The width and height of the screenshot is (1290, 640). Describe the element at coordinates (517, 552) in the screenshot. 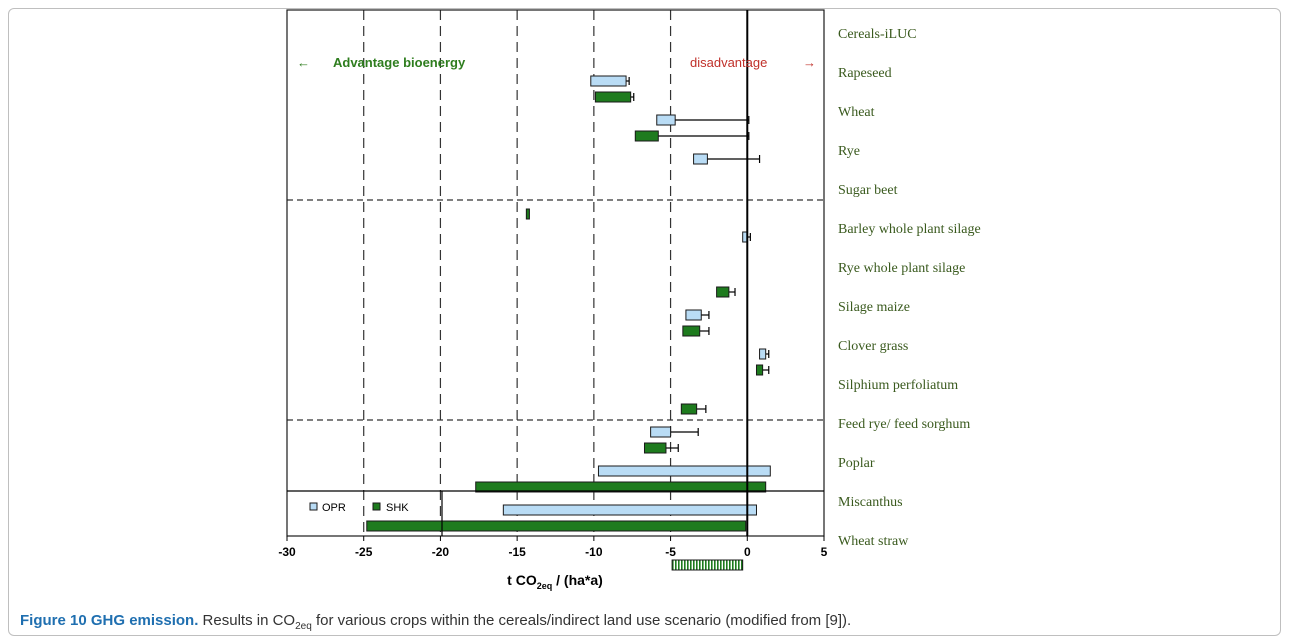

I see `x-tick-label: -15` at that location.